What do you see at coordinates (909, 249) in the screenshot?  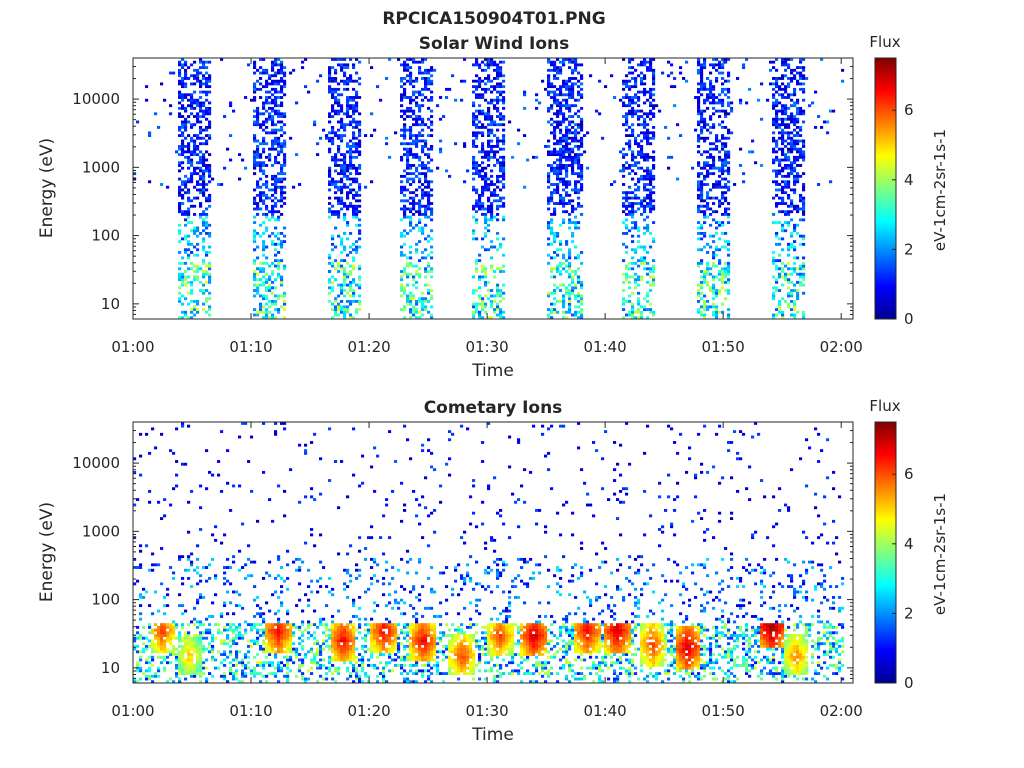 I see `colorbar-tick-label: 2` at bounding box center [909, 249].